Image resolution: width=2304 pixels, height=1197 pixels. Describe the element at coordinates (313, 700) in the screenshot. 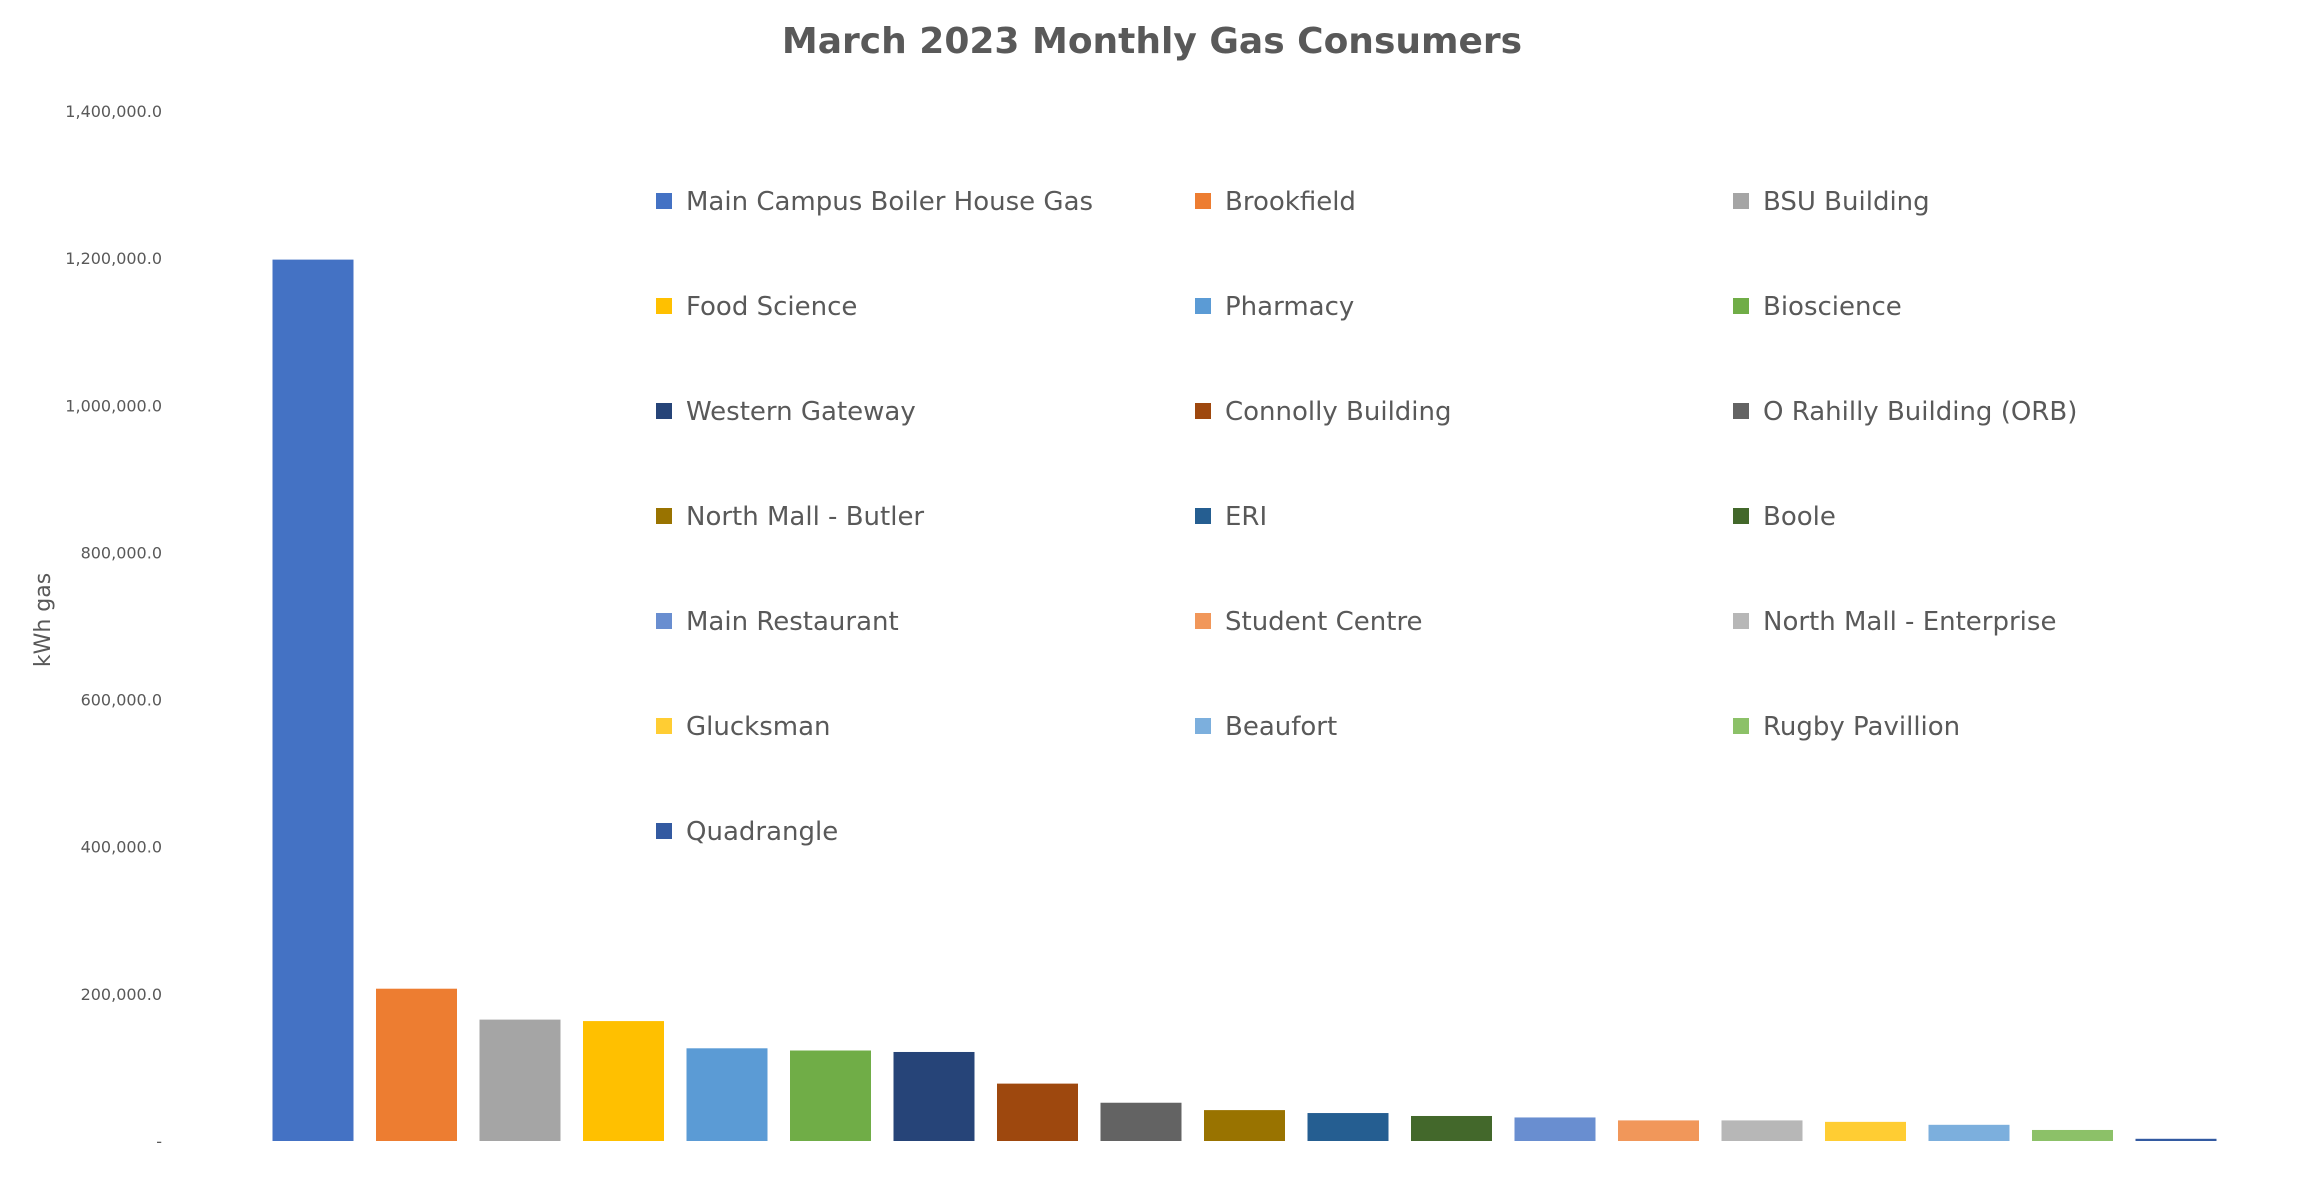

I see `bar-main-campus-boiler-house-gas` at that location.